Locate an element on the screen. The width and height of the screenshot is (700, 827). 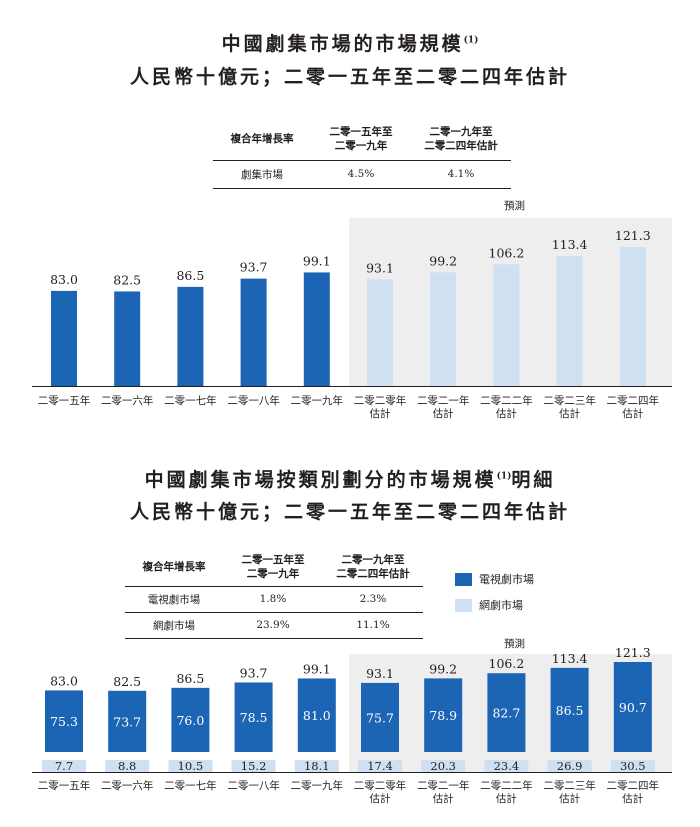
data-label-web: 8.8 is located at coordinates (127, 766).